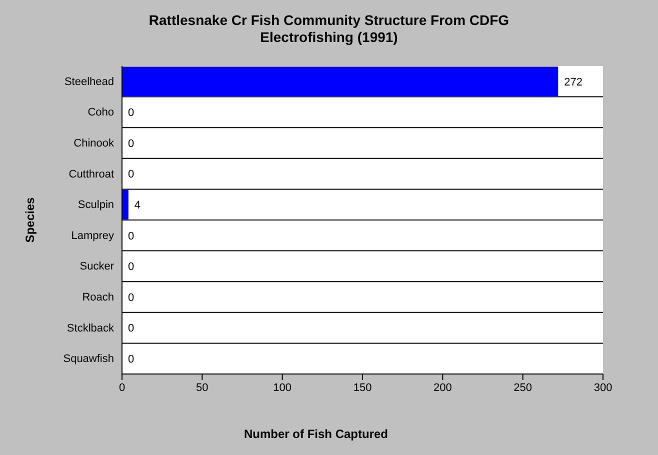 This screenshot has height=455, width=658. Describe the element at coordinates (573, 82) in the screenshot. I see `data-label: 272` at that location.